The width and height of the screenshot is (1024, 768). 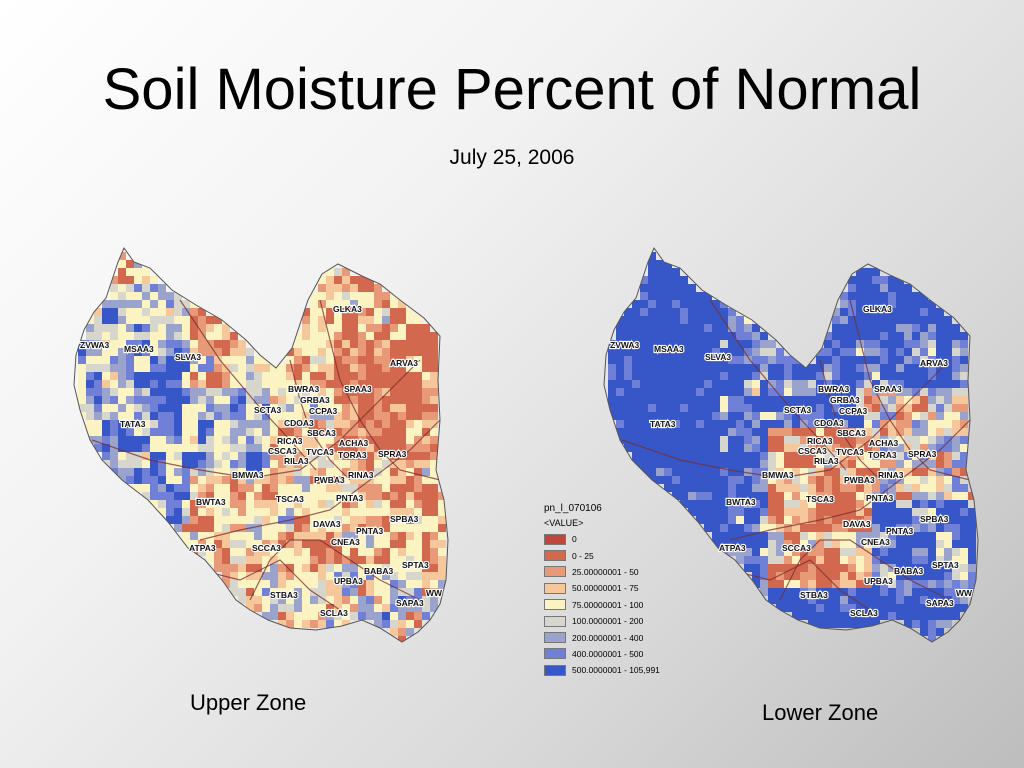 I want to click on legend-item: 75.00000001 - 100, so click(x=619, y=605).